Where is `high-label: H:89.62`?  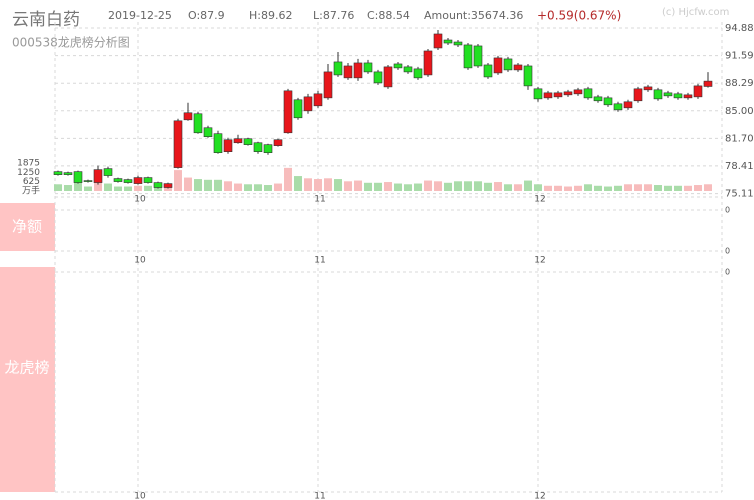
high-label: H:89.62 is located at coordinates (270, 15).